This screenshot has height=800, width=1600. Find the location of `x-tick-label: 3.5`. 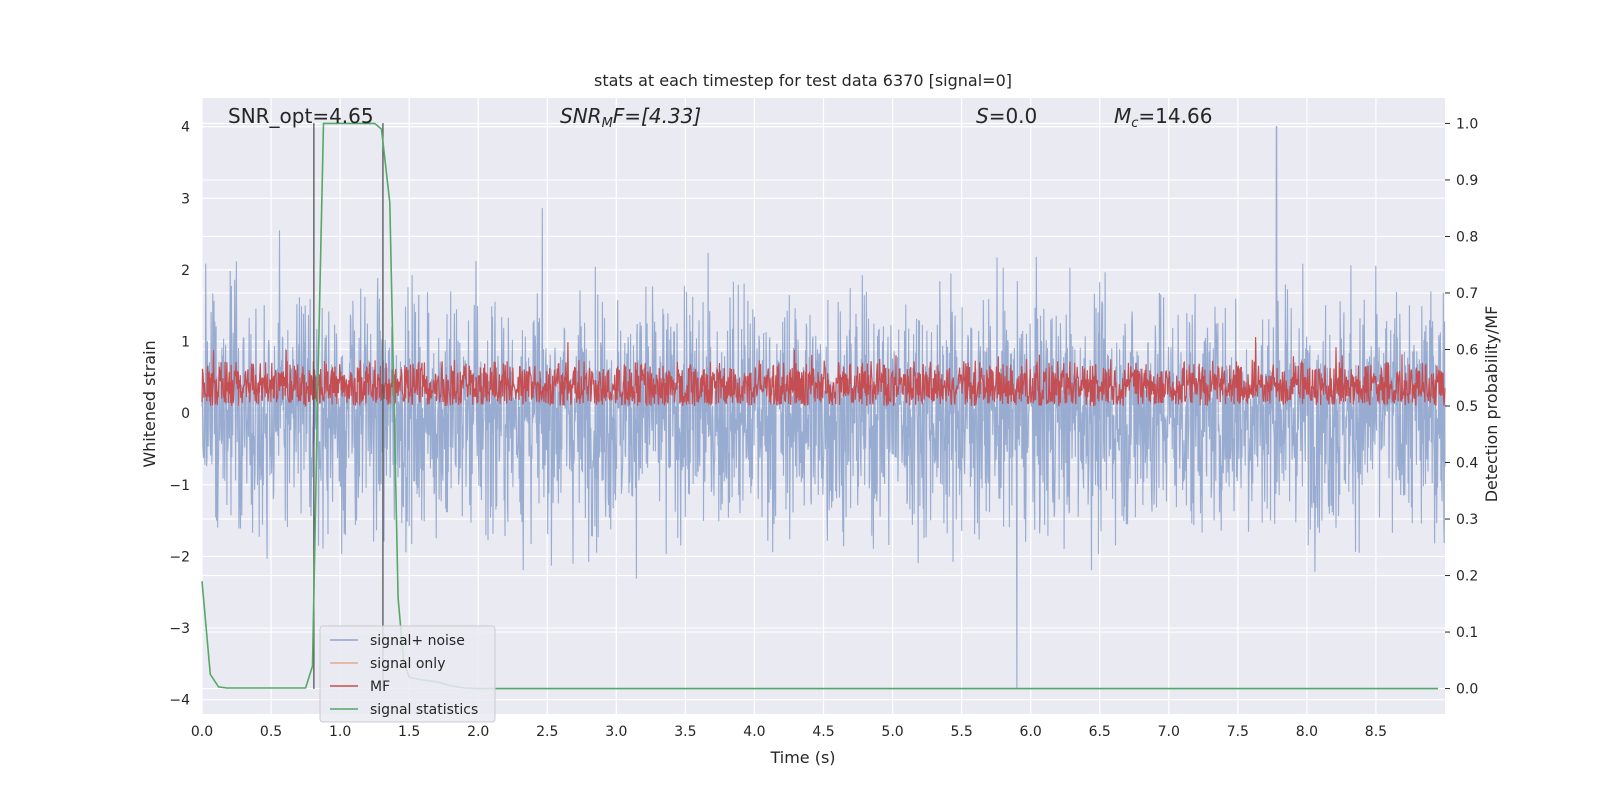

x-tick-label: 3.5 is located at coordinates (685, 732).